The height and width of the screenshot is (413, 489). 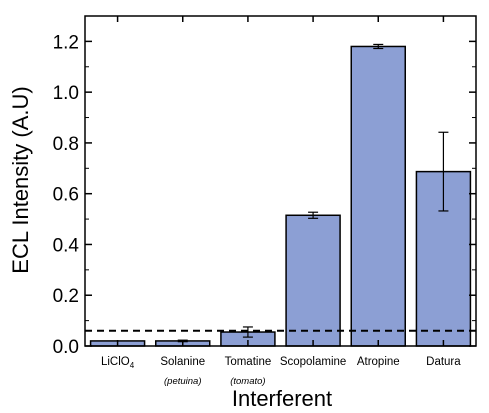 What do you see at coordinates (20, 179) in the screenshot?
I see `y-axis-label: ECL Intensity (A.U)` at bounding box center [20, 179].